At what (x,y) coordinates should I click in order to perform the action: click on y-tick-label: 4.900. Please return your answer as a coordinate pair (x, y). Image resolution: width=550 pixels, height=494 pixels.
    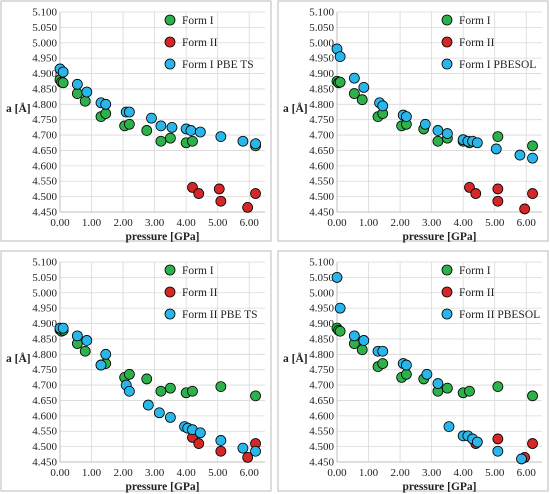
    Looking at the image, I should click on (321, 74).